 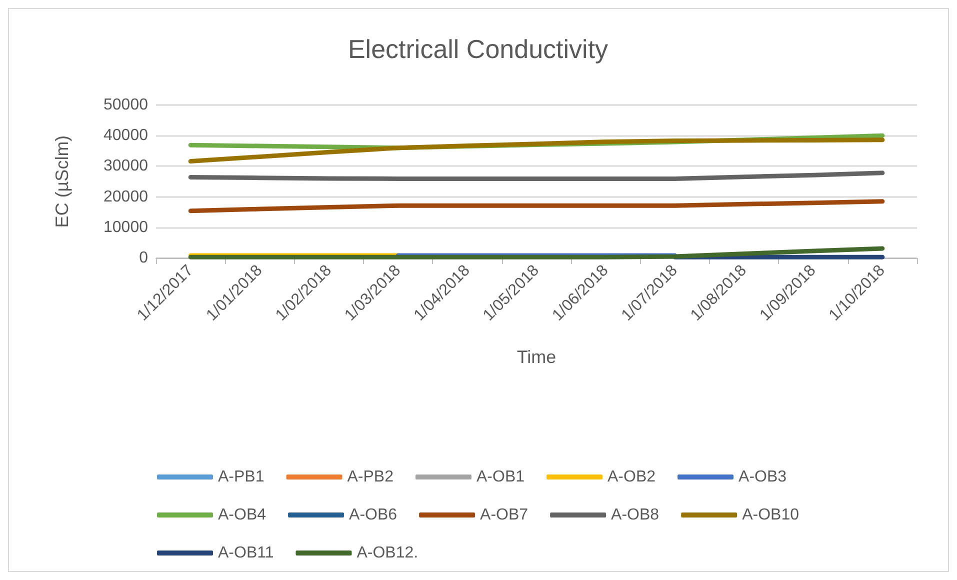 What do you see at coordinates (126, 105) in the screenshot?
I see `y-tick-label: 50000` at bounding box center [126, 105].